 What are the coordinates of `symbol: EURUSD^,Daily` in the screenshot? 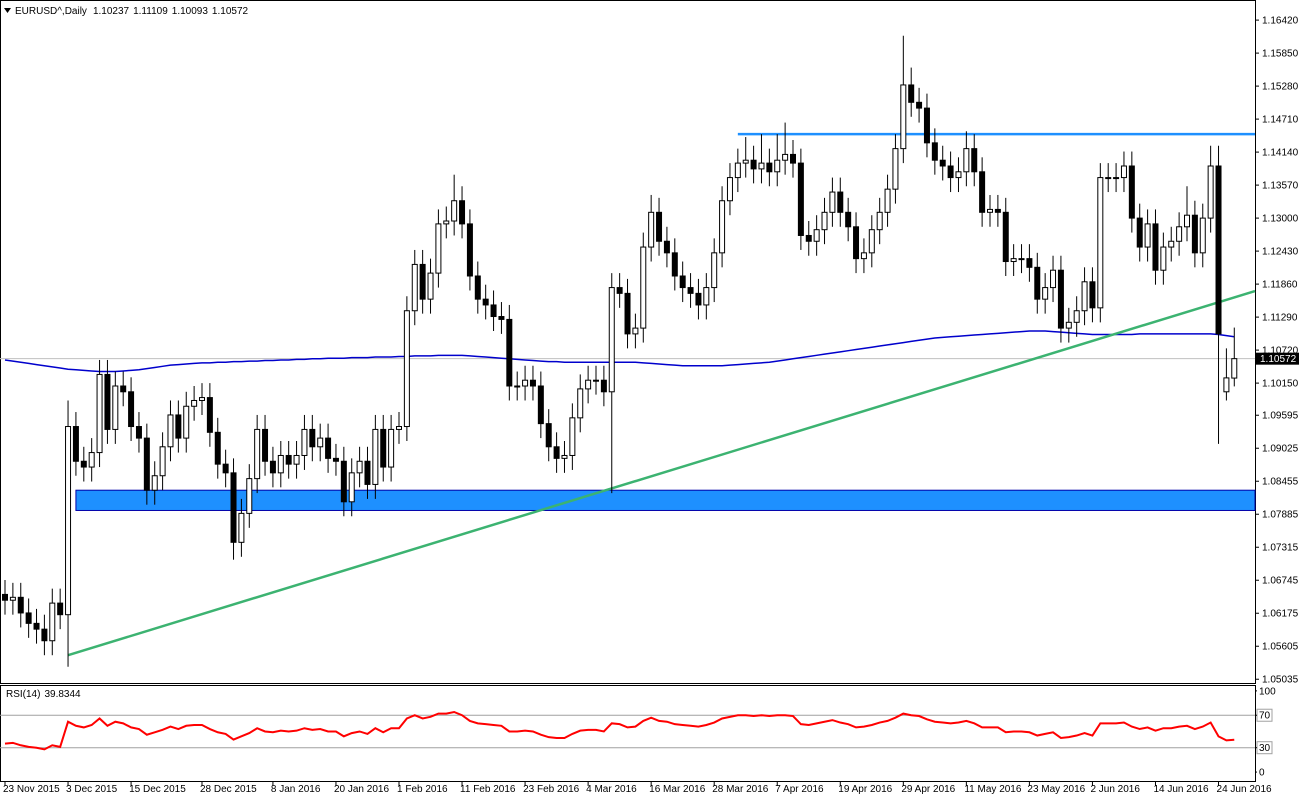 It's located at (51, 11).